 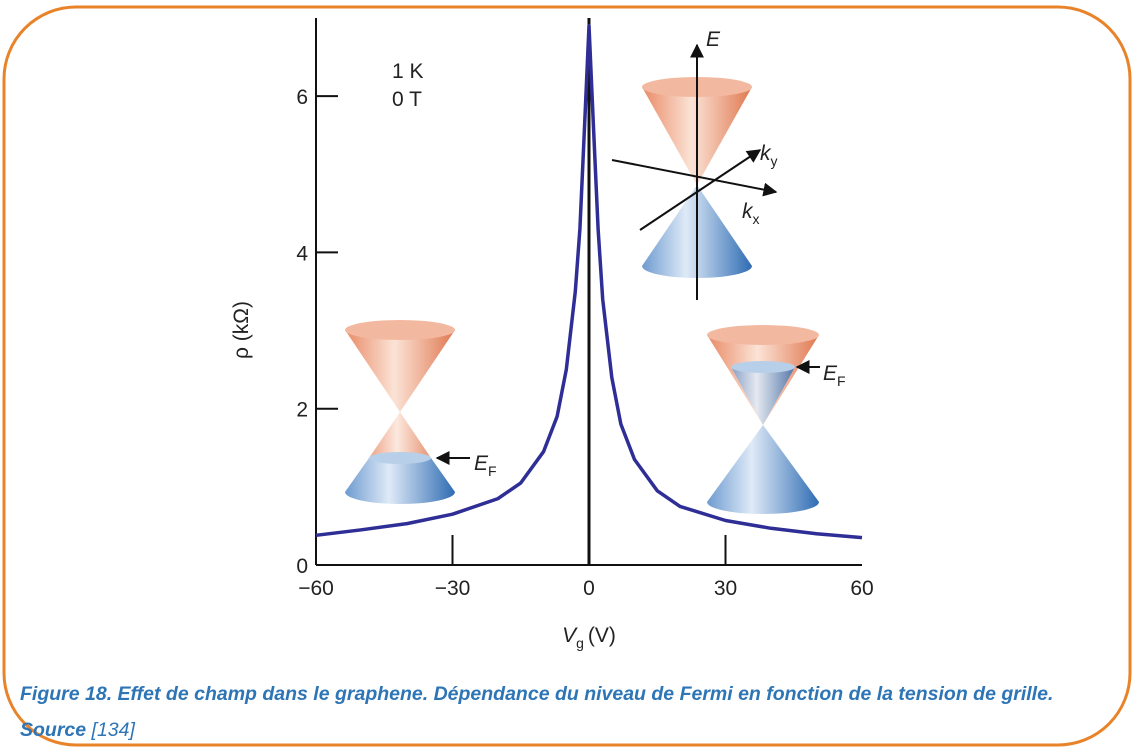 I want to click on ky-symbol: k, so click(x=766, y=153).